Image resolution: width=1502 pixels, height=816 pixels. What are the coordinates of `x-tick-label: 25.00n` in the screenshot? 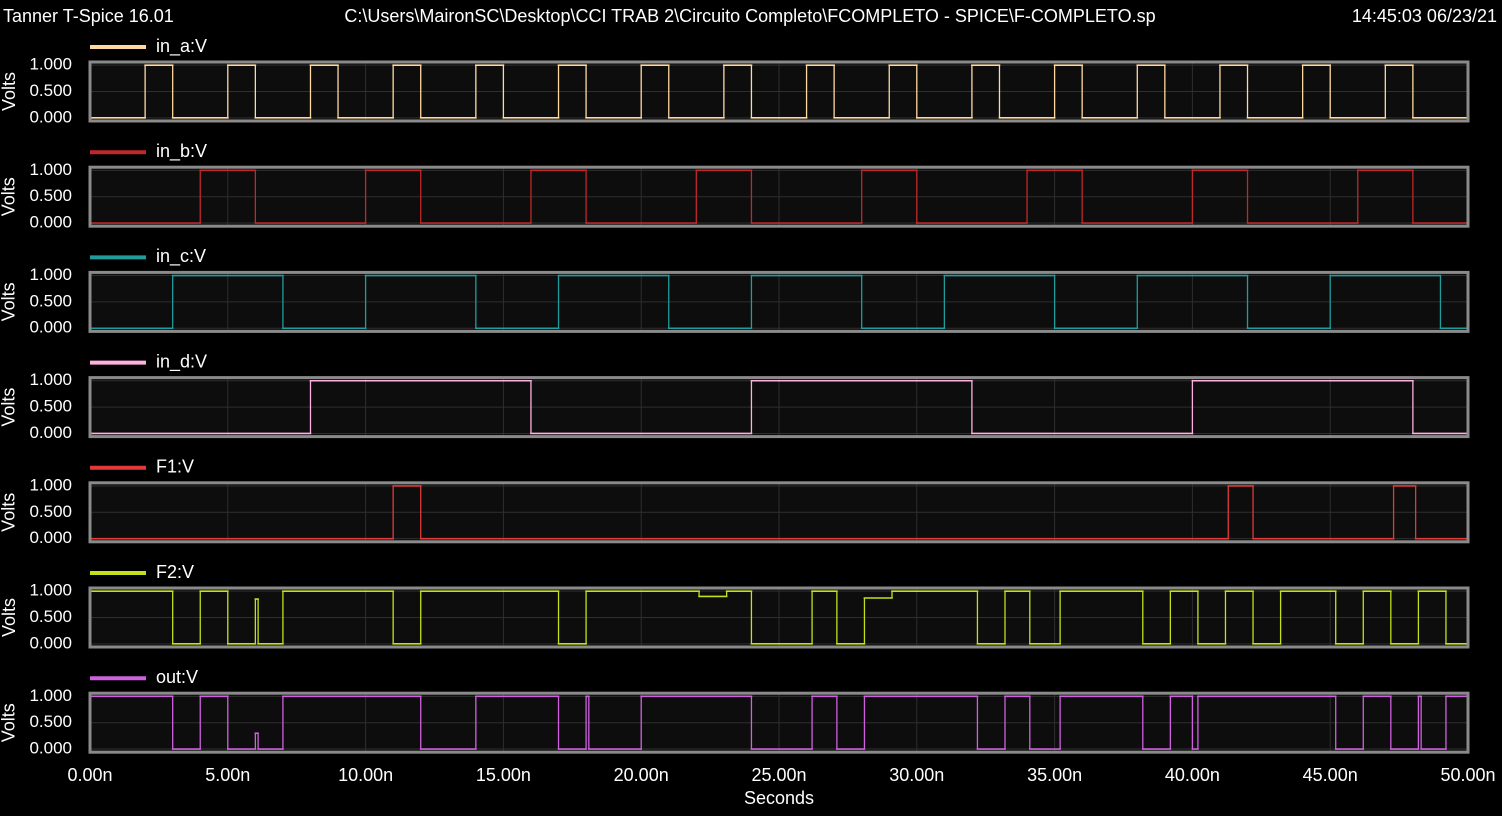 It's located at (778, 775).